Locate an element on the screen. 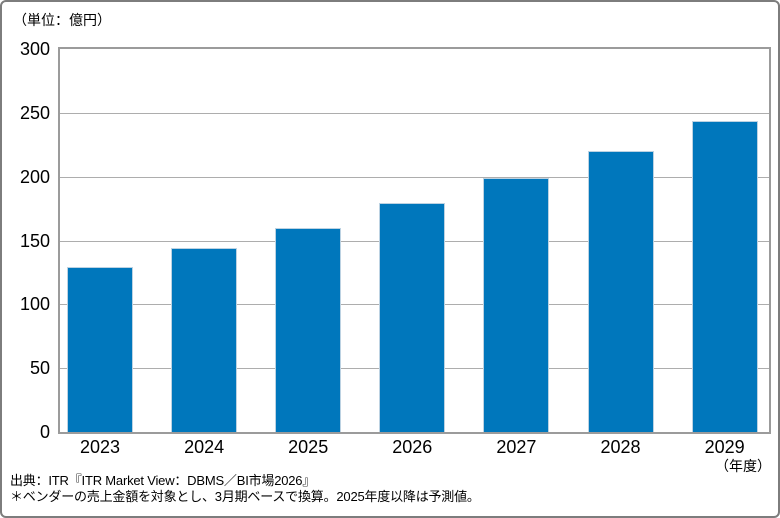  bar-2025 is located at coordinates (308, 329).